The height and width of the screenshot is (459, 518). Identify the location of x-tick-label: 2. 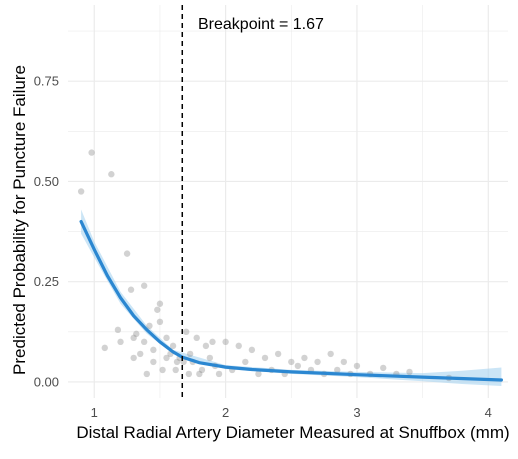
(225, 412).